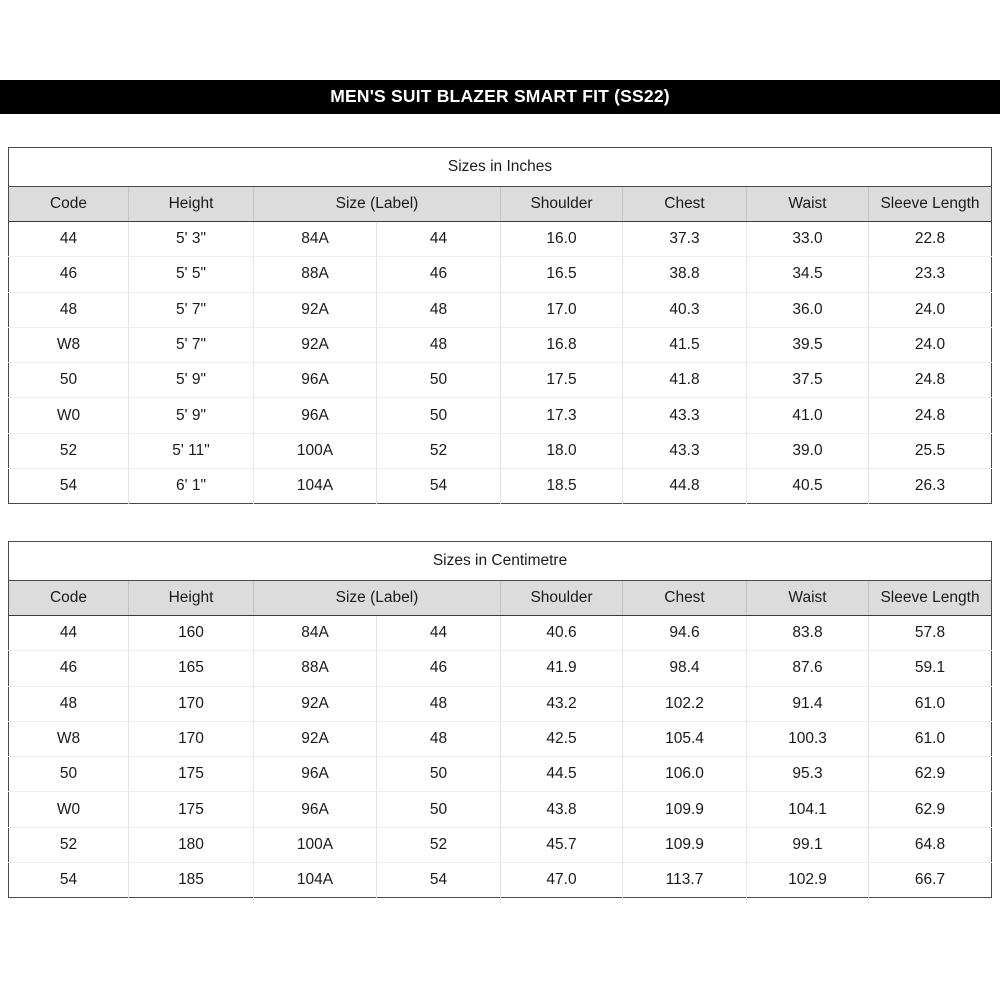 This screenshot has width=1000, height=1000. I want to click on cell-chest: 94.6, so click(684, 633).